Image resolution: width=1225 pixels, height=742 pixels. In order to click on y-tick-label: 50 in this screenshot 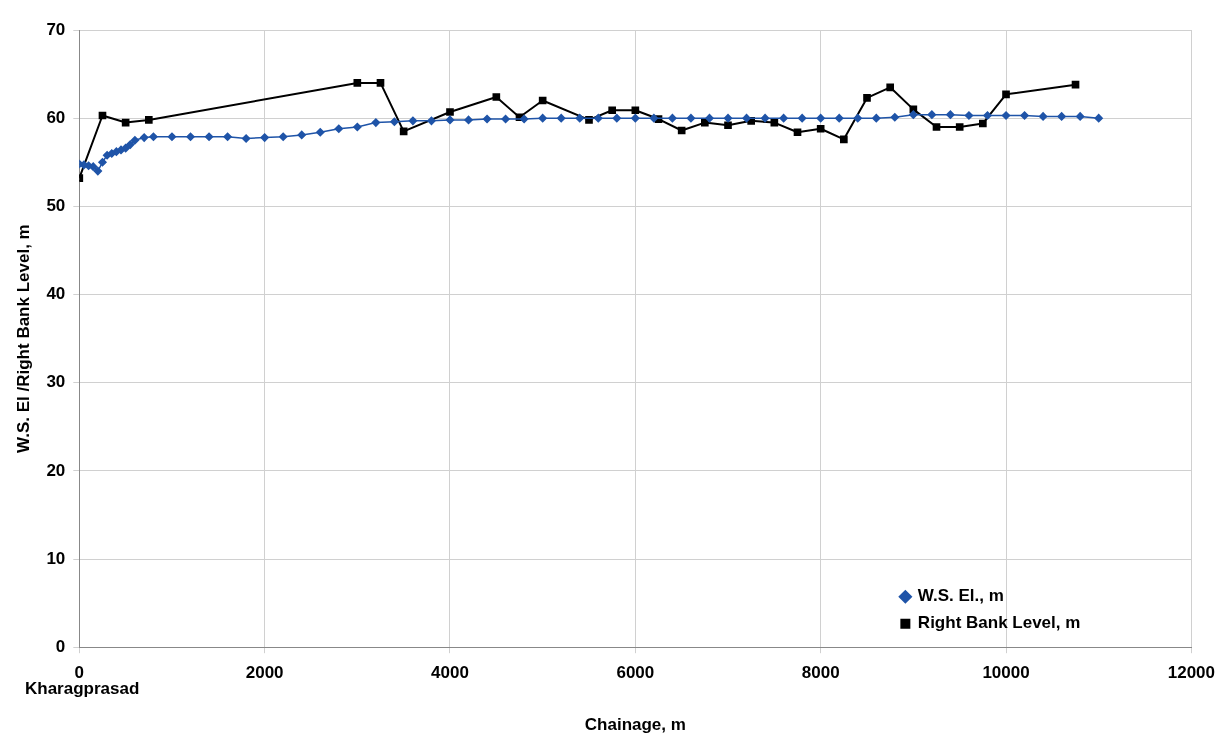, I will do `click(56, 206)`.